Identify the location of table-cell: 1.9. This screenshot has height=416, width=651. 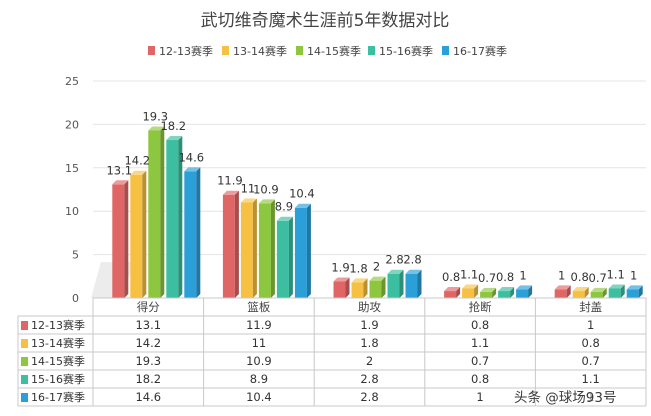
(369, 325).